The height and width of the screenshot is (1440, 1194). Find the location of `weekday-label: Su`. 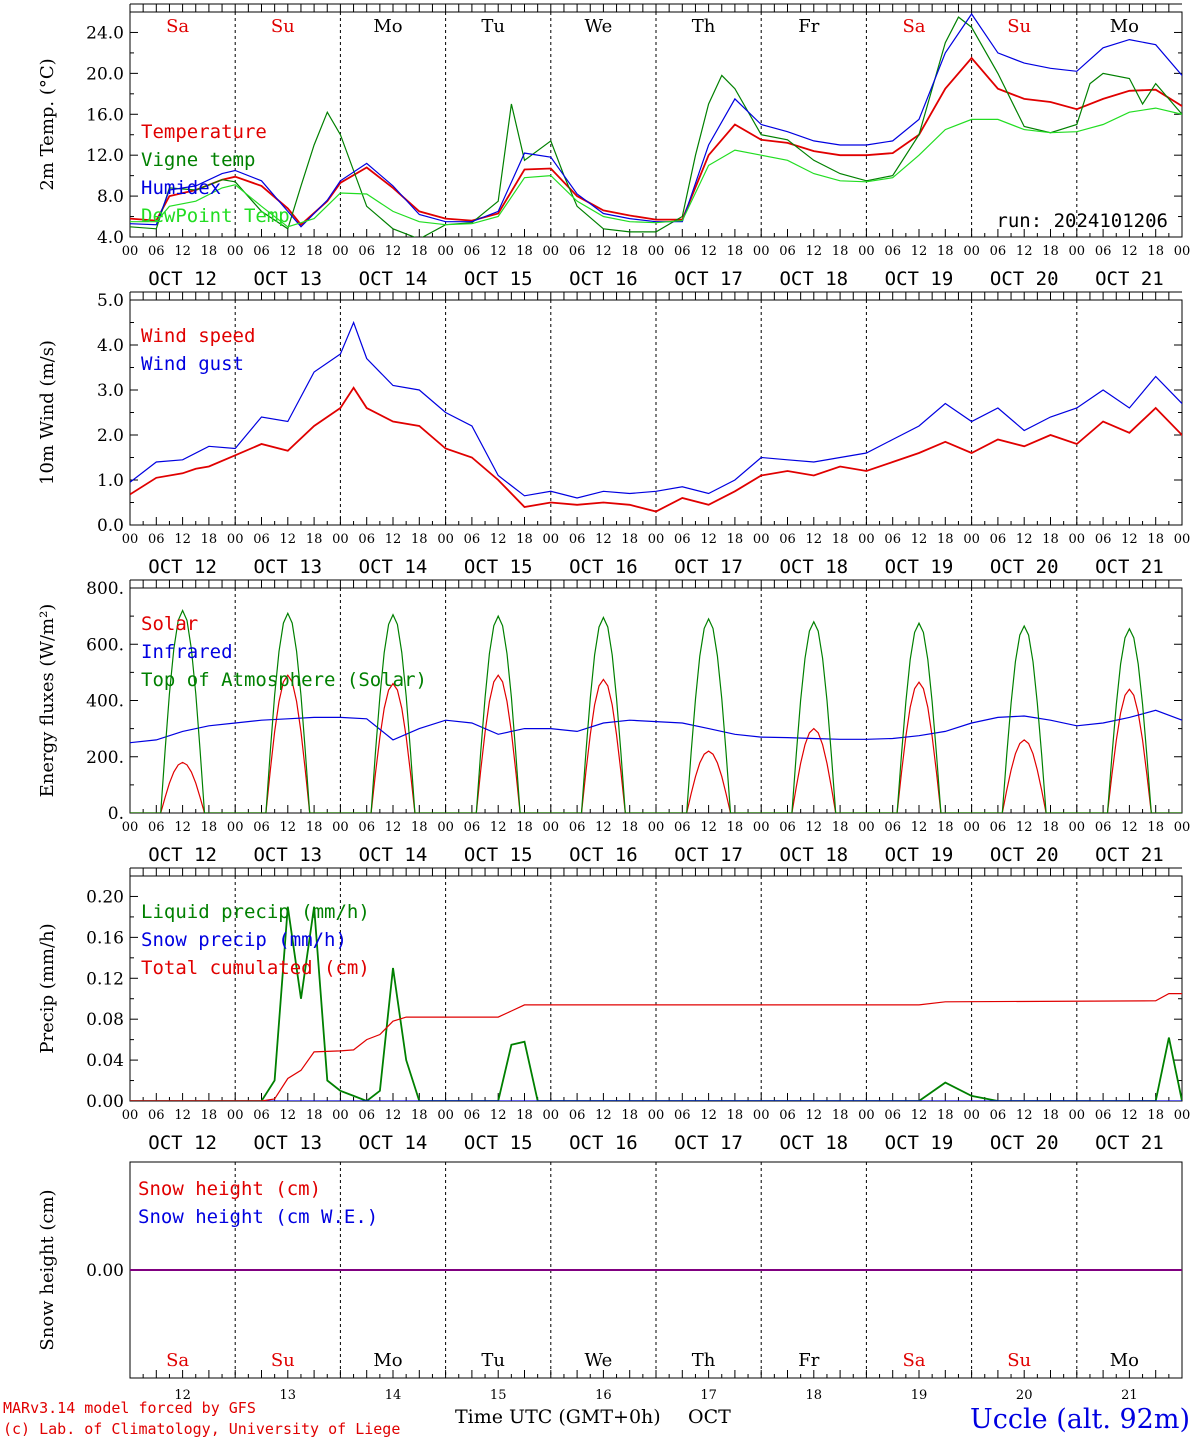

weekday-label: Su is located at coordinates (1019, 1360).